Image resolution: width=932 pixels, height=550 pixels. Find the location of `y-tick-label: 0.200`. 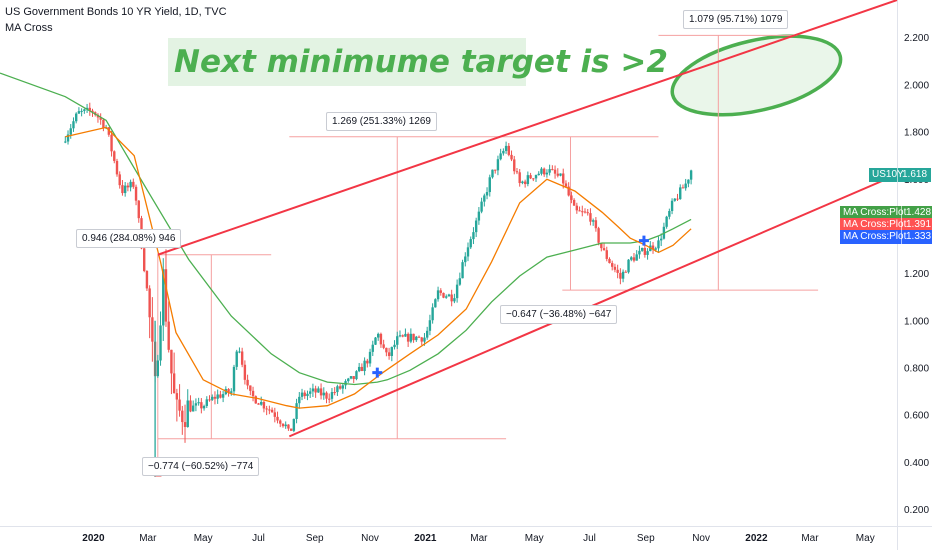

y-tick-label: 0.200 is located at coordinates (916, 510).